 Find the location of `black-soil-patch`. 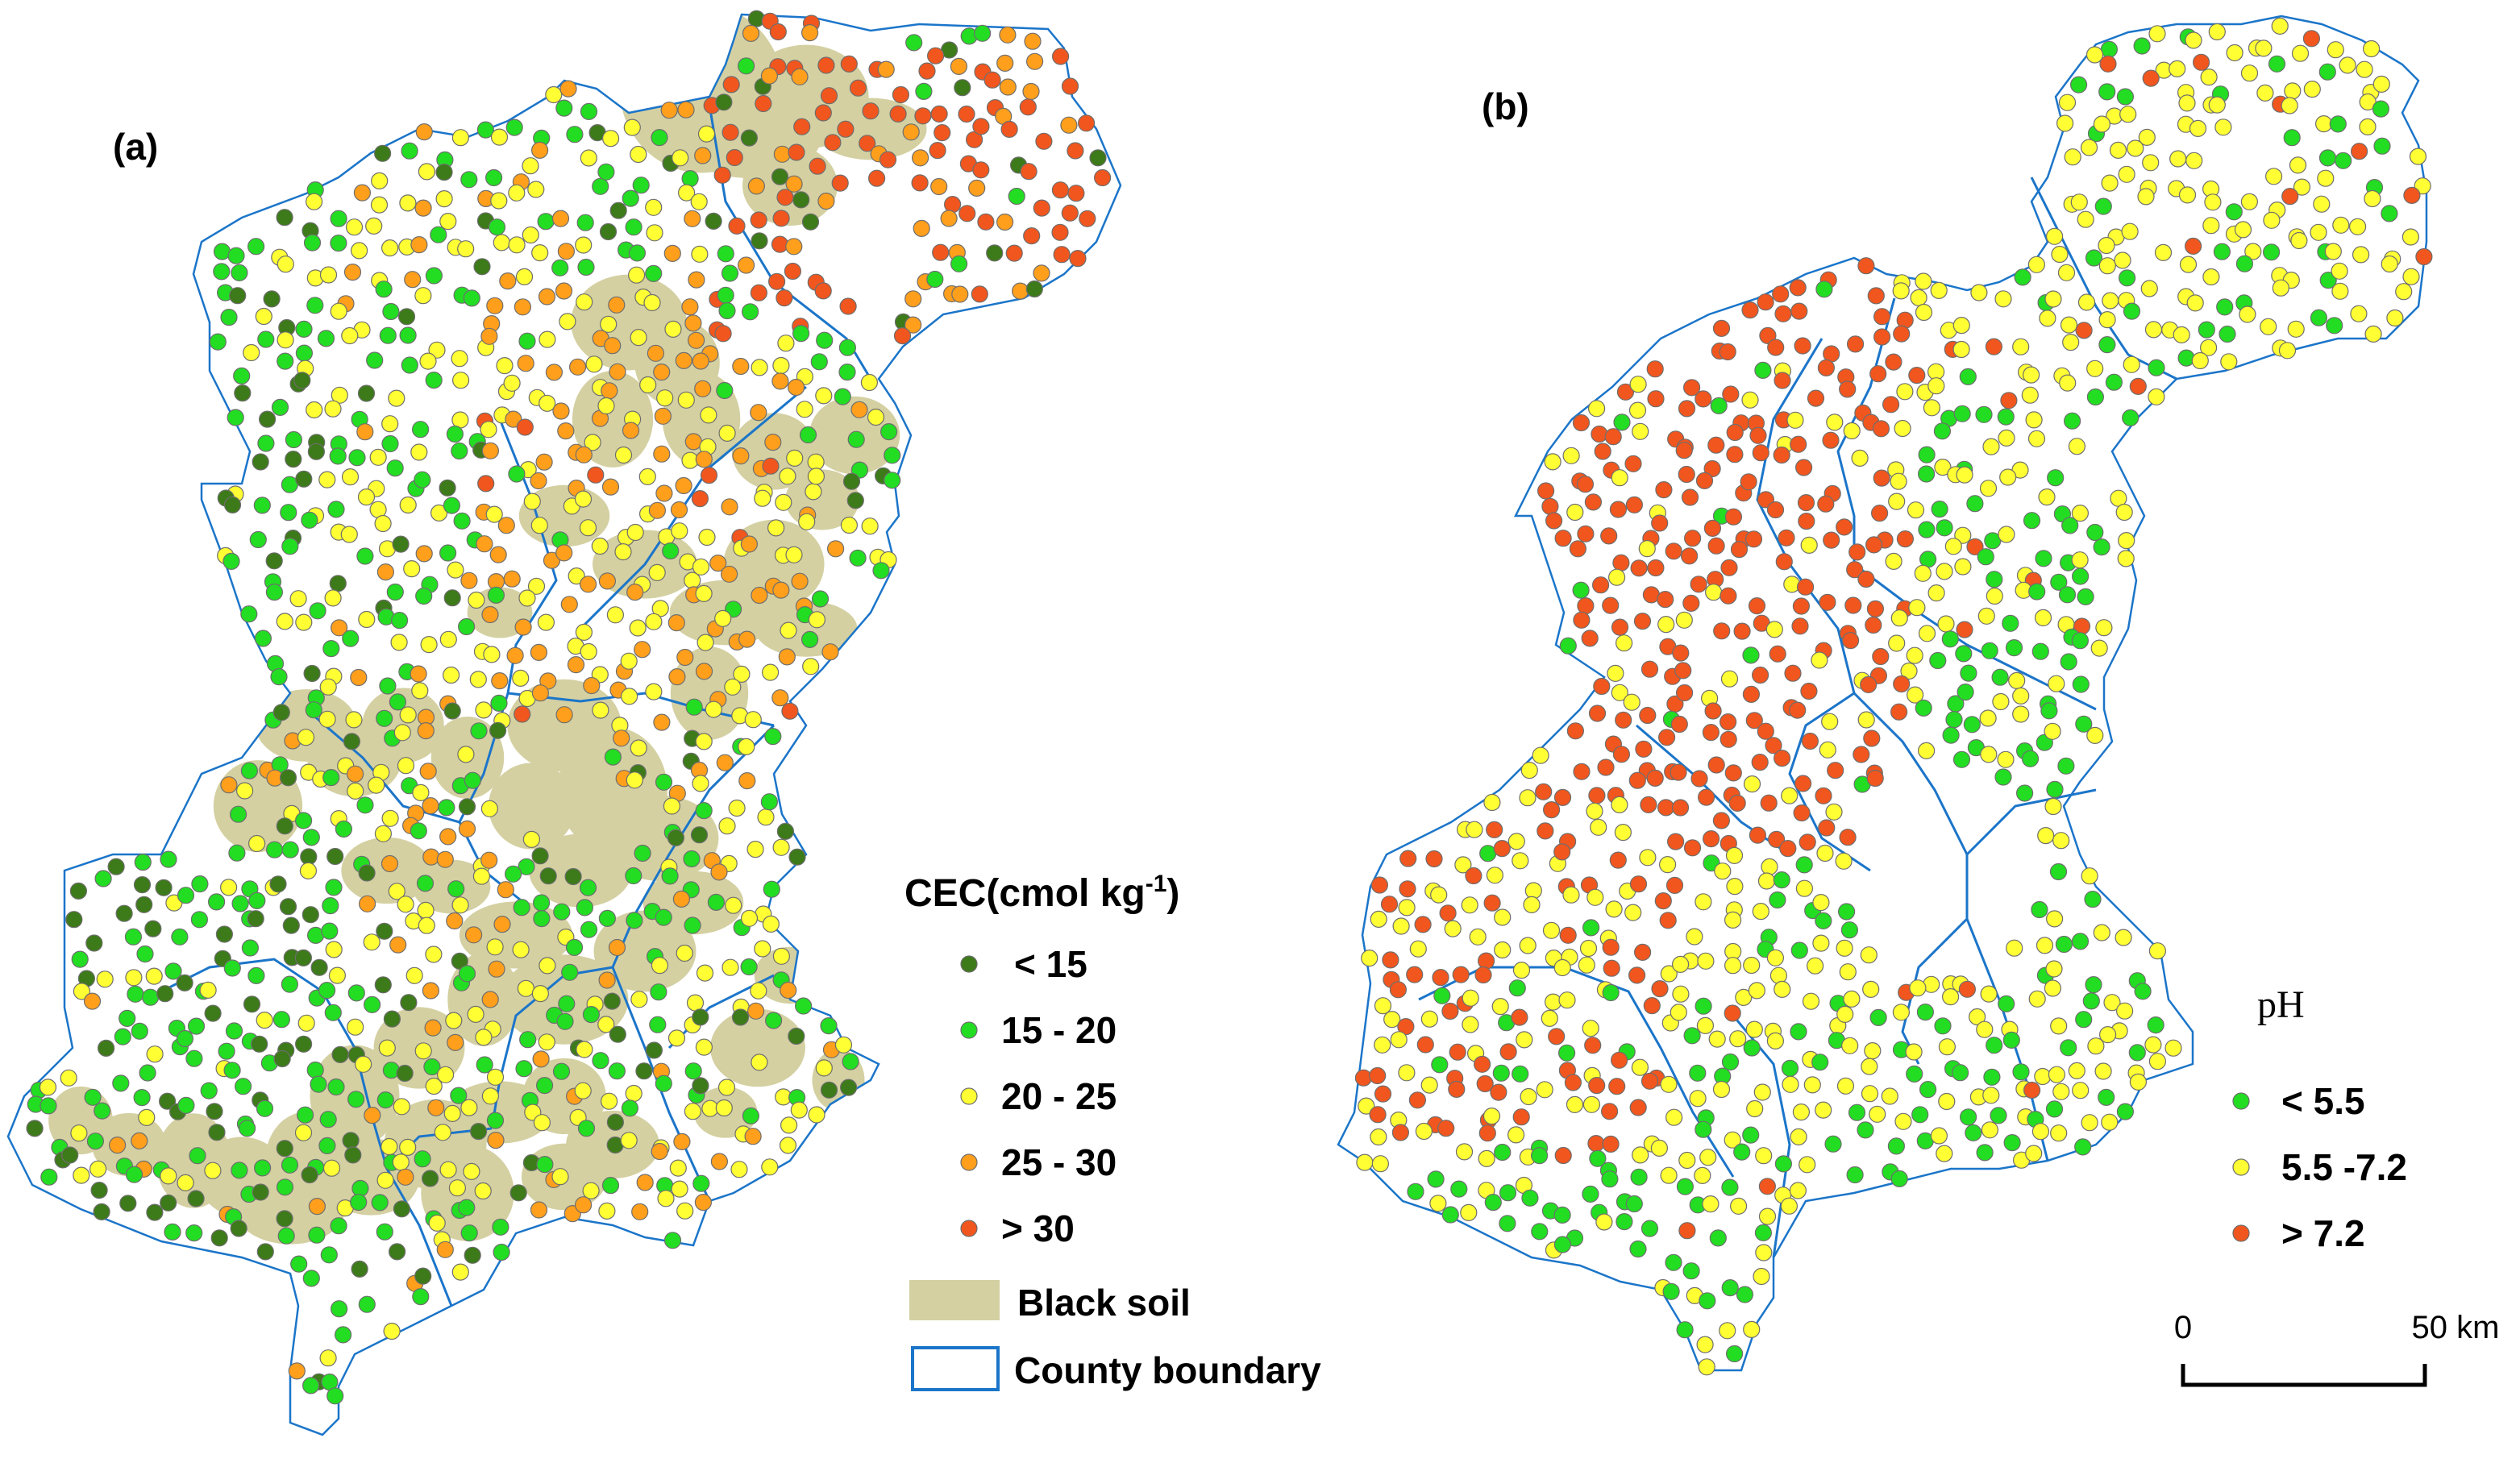

black-soil-patch is located at coordinates (854, 709).